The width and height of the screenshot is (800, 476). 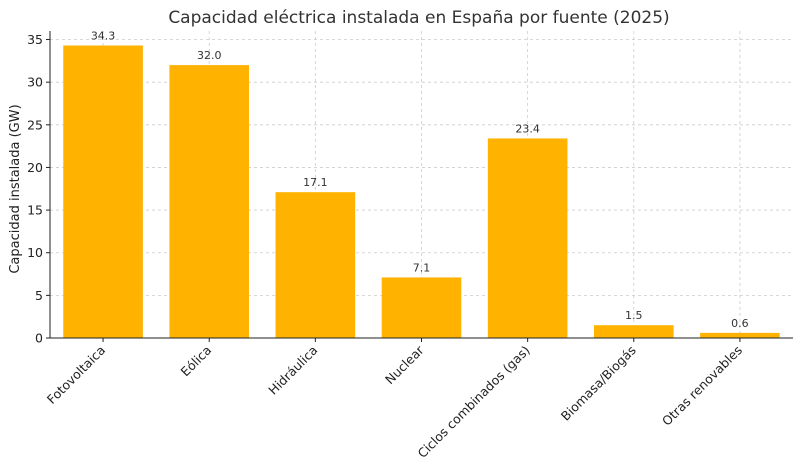 I want to click on data-label: 34.3, so click(x=103, y=35).